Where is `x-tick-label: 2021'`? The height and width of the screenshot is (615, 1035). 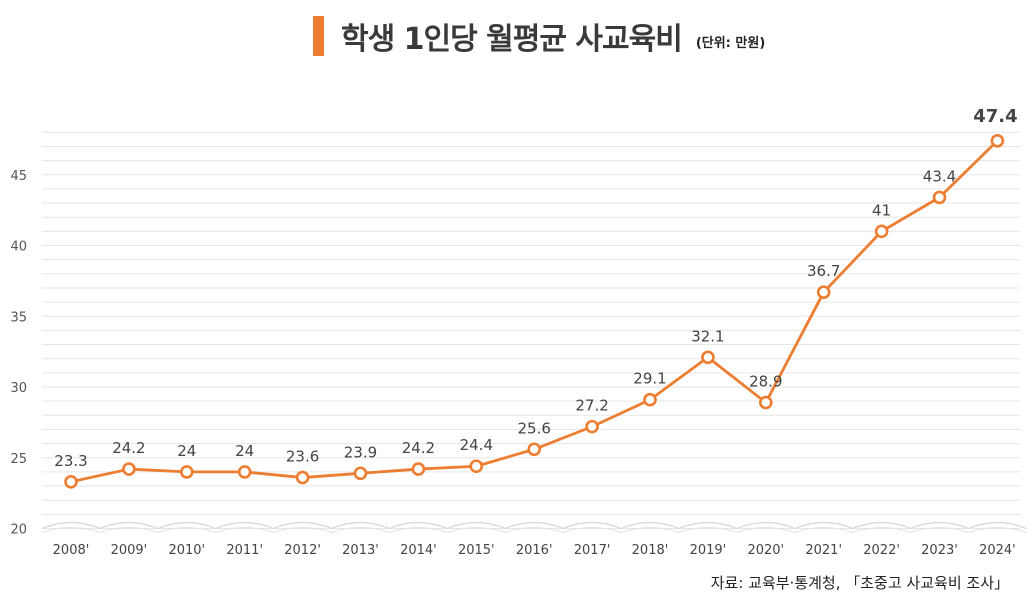
x-tick-label: 2021' is located at coordinates (823, 550).